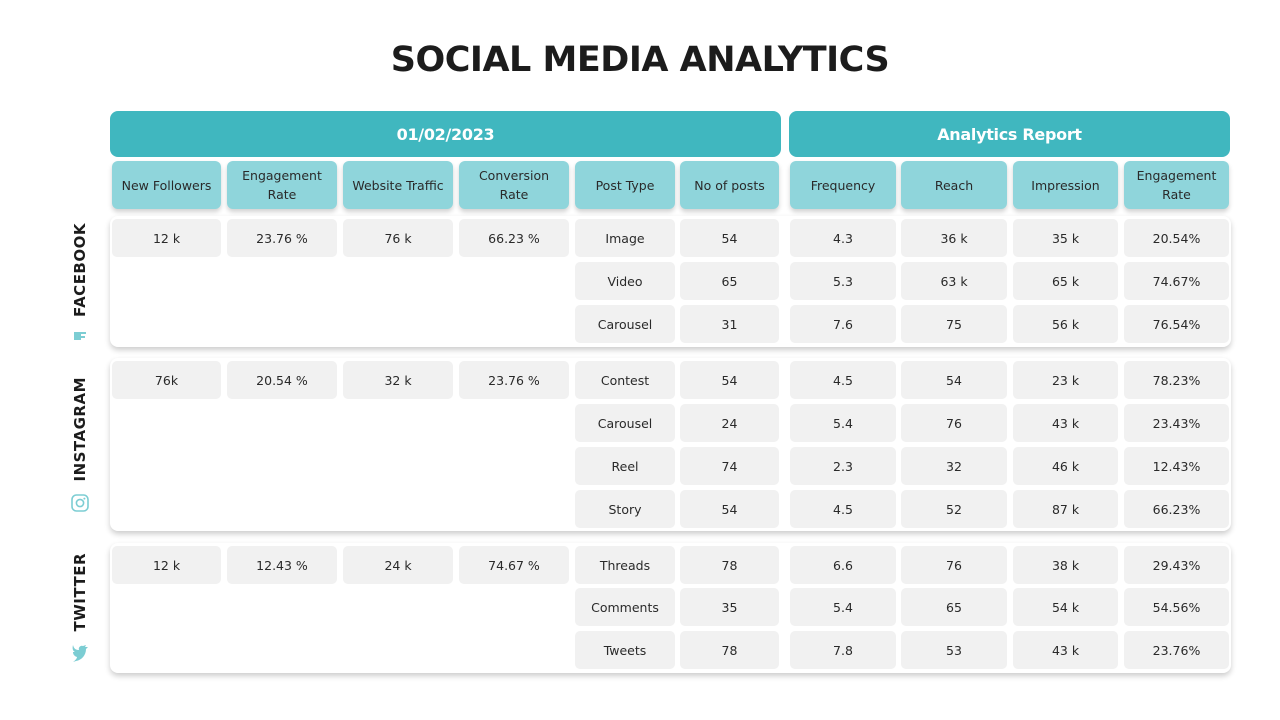 Image resolution: width=1280 pixels, height=720 pixels. Describe the element at coordinates (282, 380) in the screenshot. I see `cell: 20.54 %` at that location.